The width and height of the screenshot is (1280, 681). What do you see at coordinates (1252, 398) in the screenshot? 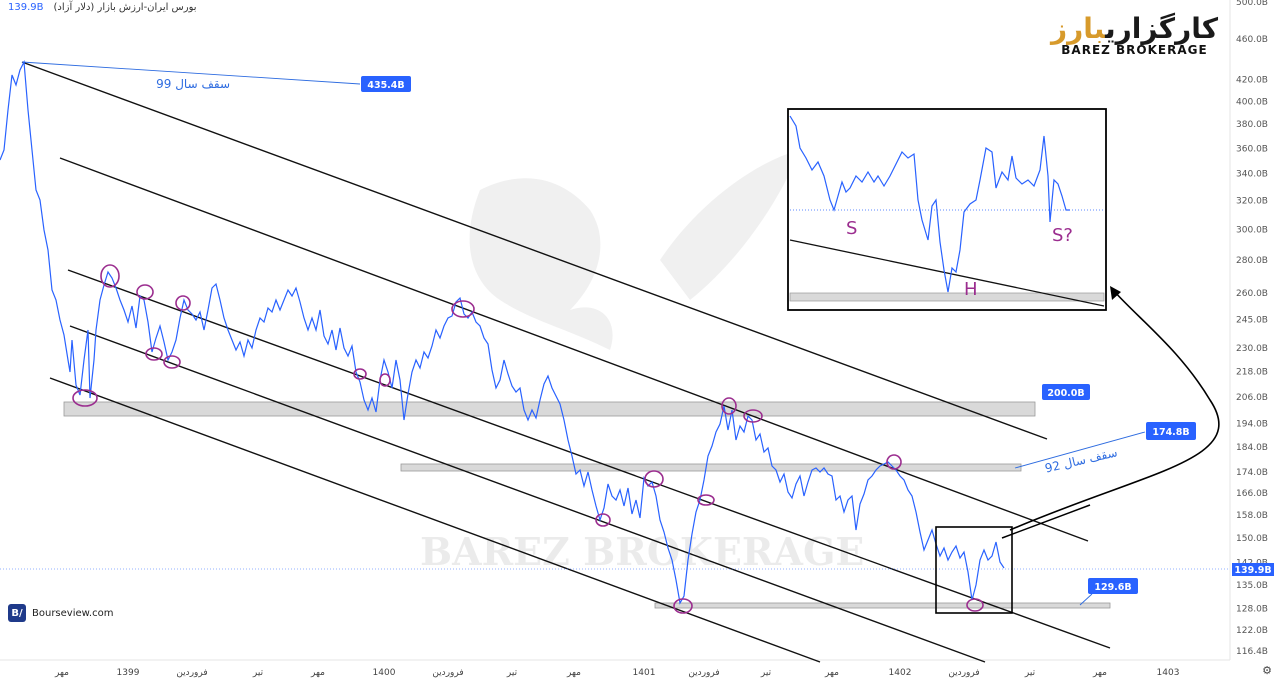
I see `y-tick-label: 206.0B` at bounding box center [1252, 398].